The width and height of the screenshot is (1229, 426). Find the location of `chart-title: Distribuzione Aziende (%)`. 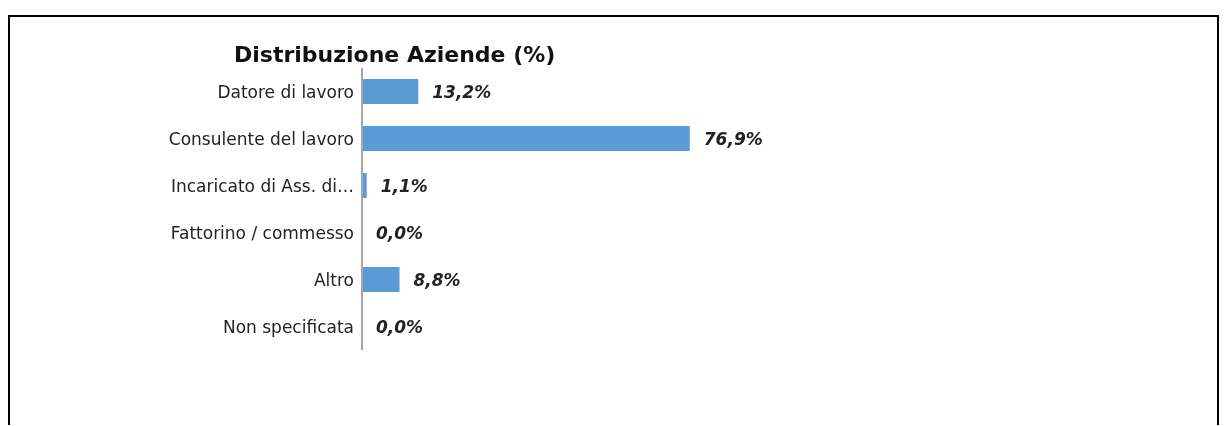

chart-title: Distribuzione Aziende (%) is located at coordinates (395, 54).